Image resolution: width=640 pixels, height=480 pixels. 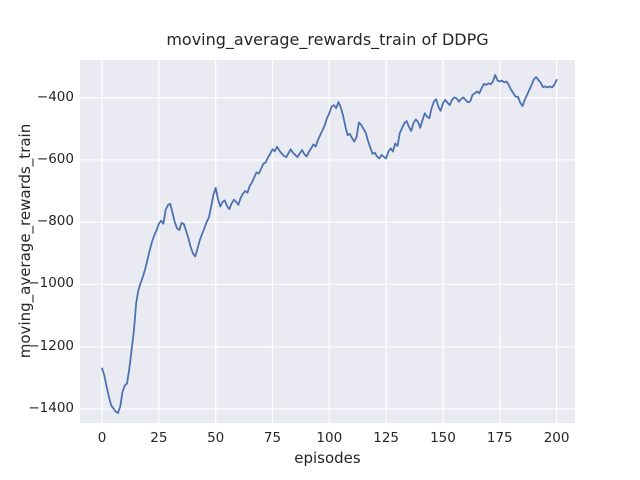 I want to click on x-tick-label: 100, so click(x=329, y=438).